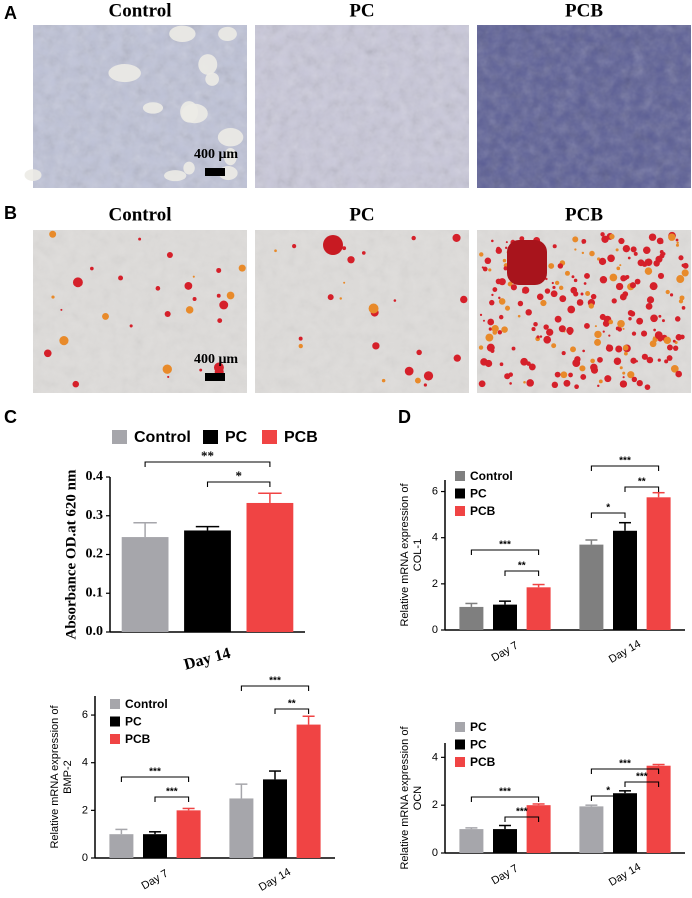 This screenshot has height=898, width=692. What do you see at coordinates (405, 798) in the screenshot?
I see `y-axis-label: Relative mRNA expression of` at bounding box center [405, 798].